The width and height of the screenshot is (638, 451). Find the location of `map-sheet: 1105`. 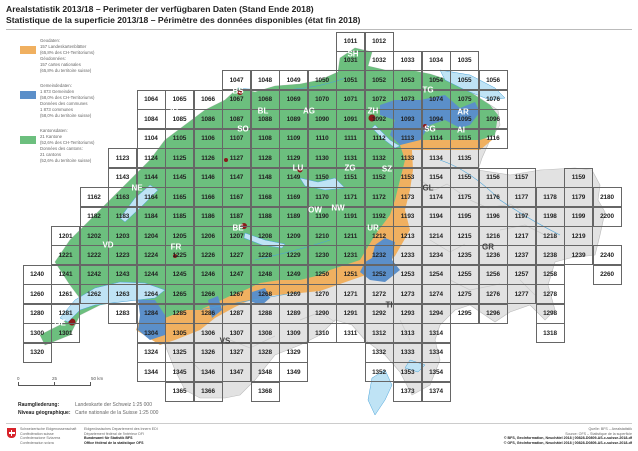

map-sheet: 1105 is located at coordinates (179, 138).